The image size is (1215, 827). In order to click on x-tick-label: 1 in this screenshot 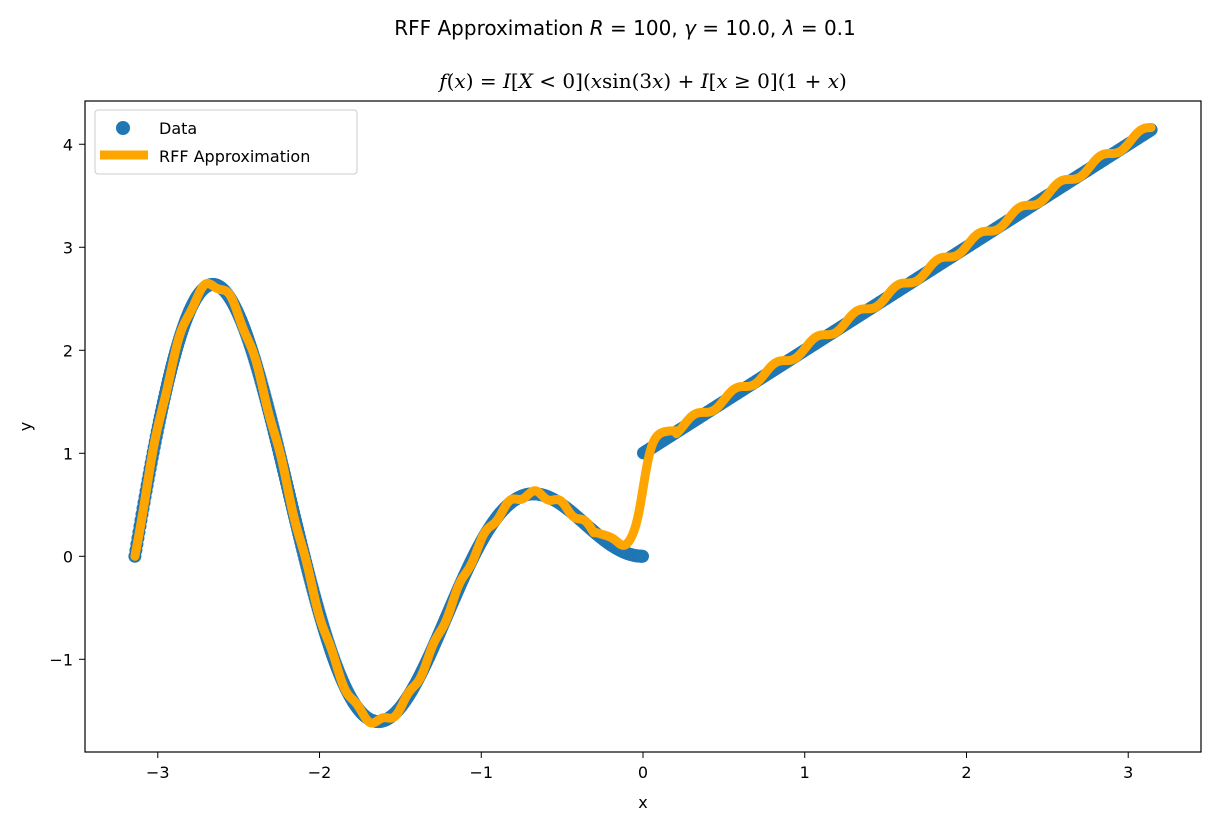, I will do `click(805, 772)`.